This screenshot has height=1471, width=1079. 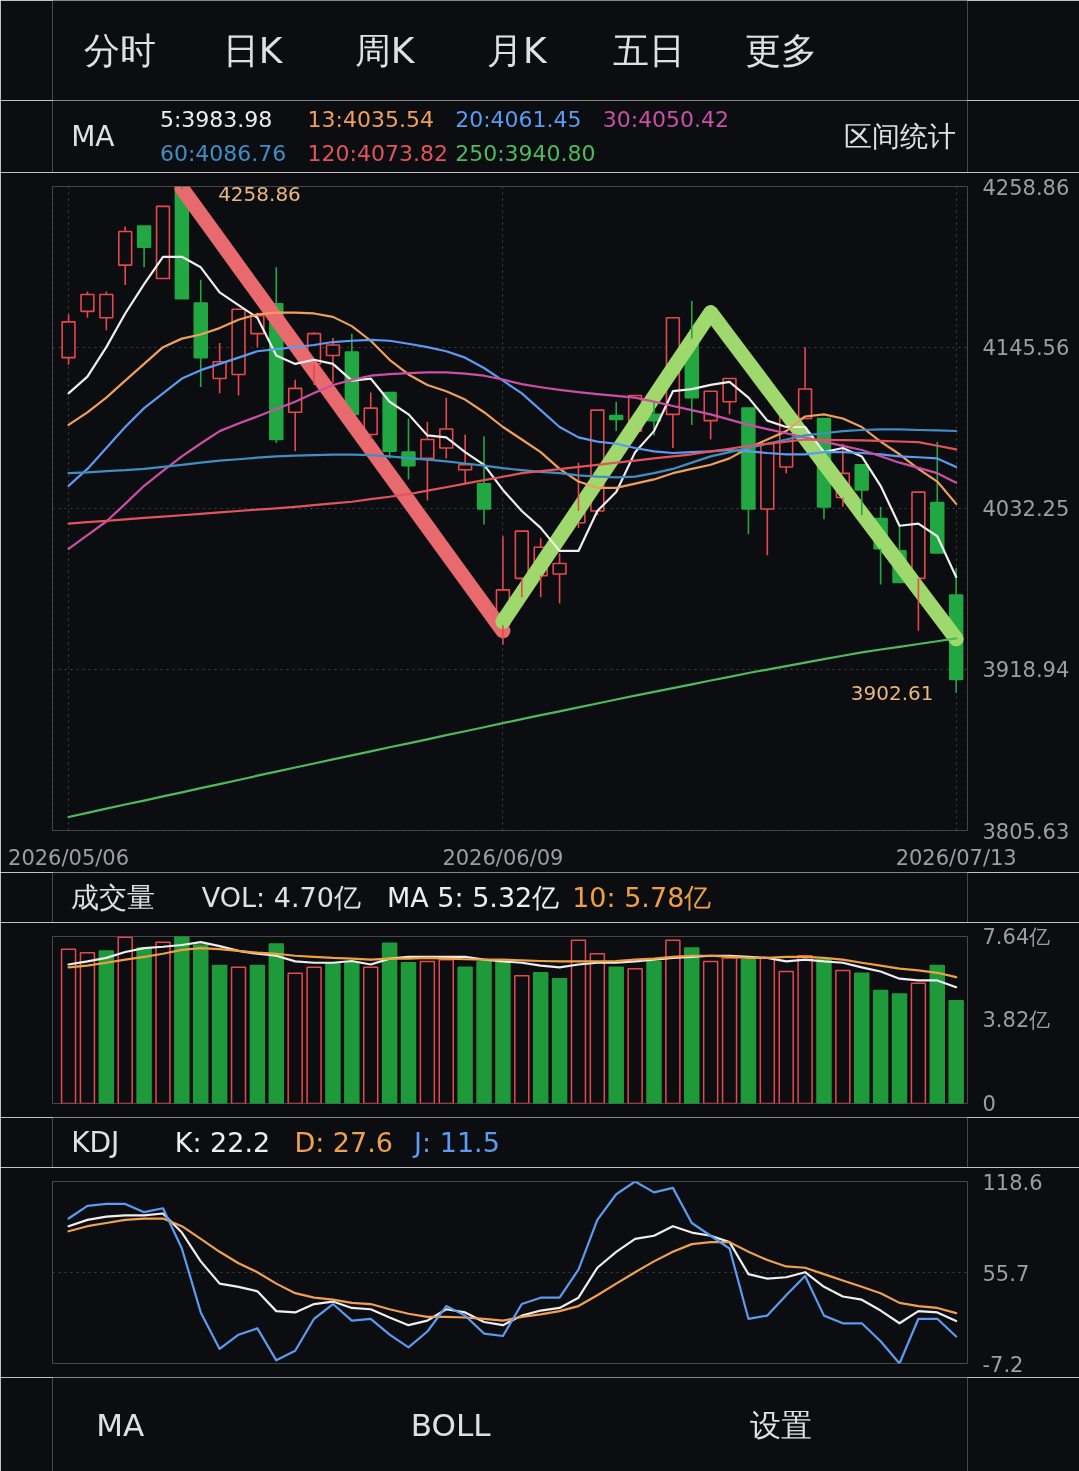 I want to click on text: K: 22.2, so click(x=222, y=1142).